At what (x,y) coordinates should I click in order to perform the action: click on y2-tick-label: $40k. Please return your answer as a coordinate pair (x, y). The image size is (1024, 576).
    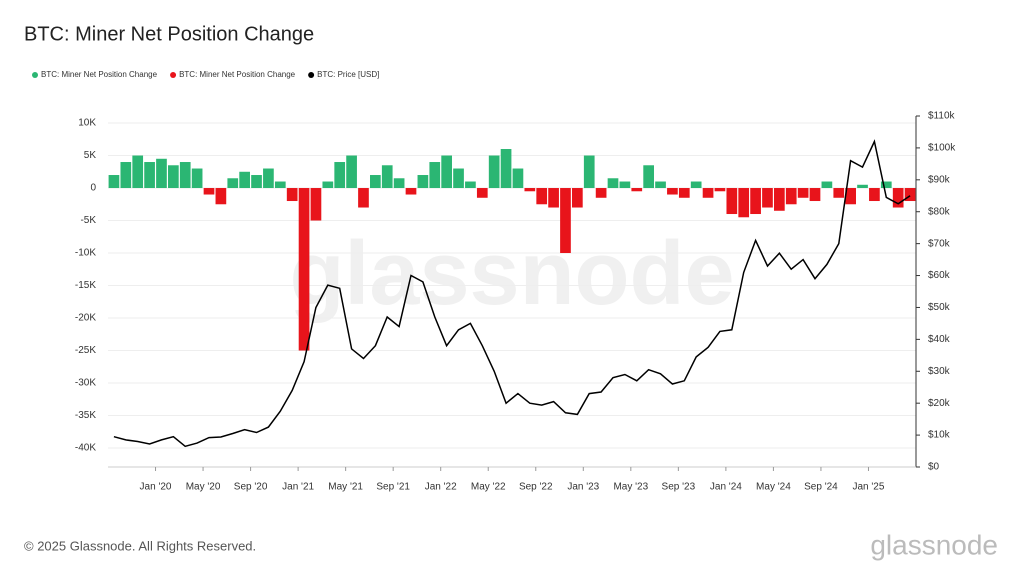
    Looking at the image, I should click on (939, 339).